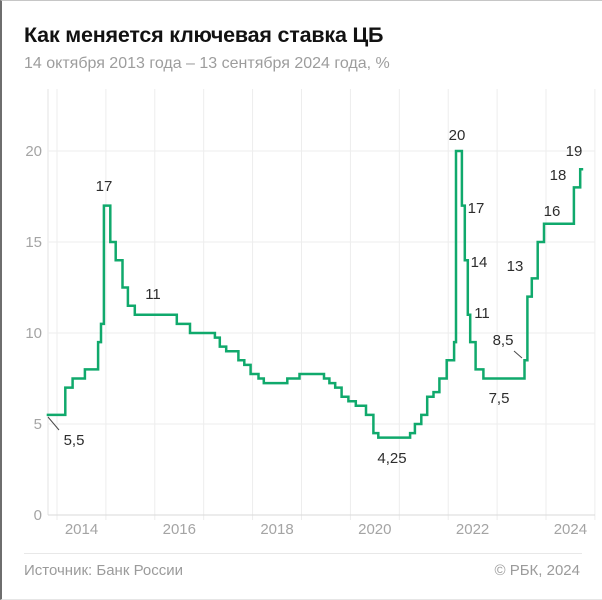 Image resolution: width=602 pixels, height=600 pixels. Describe the element at coordinates (74, 440) in the screenshot. I see `data-label: 5,5` at that location.